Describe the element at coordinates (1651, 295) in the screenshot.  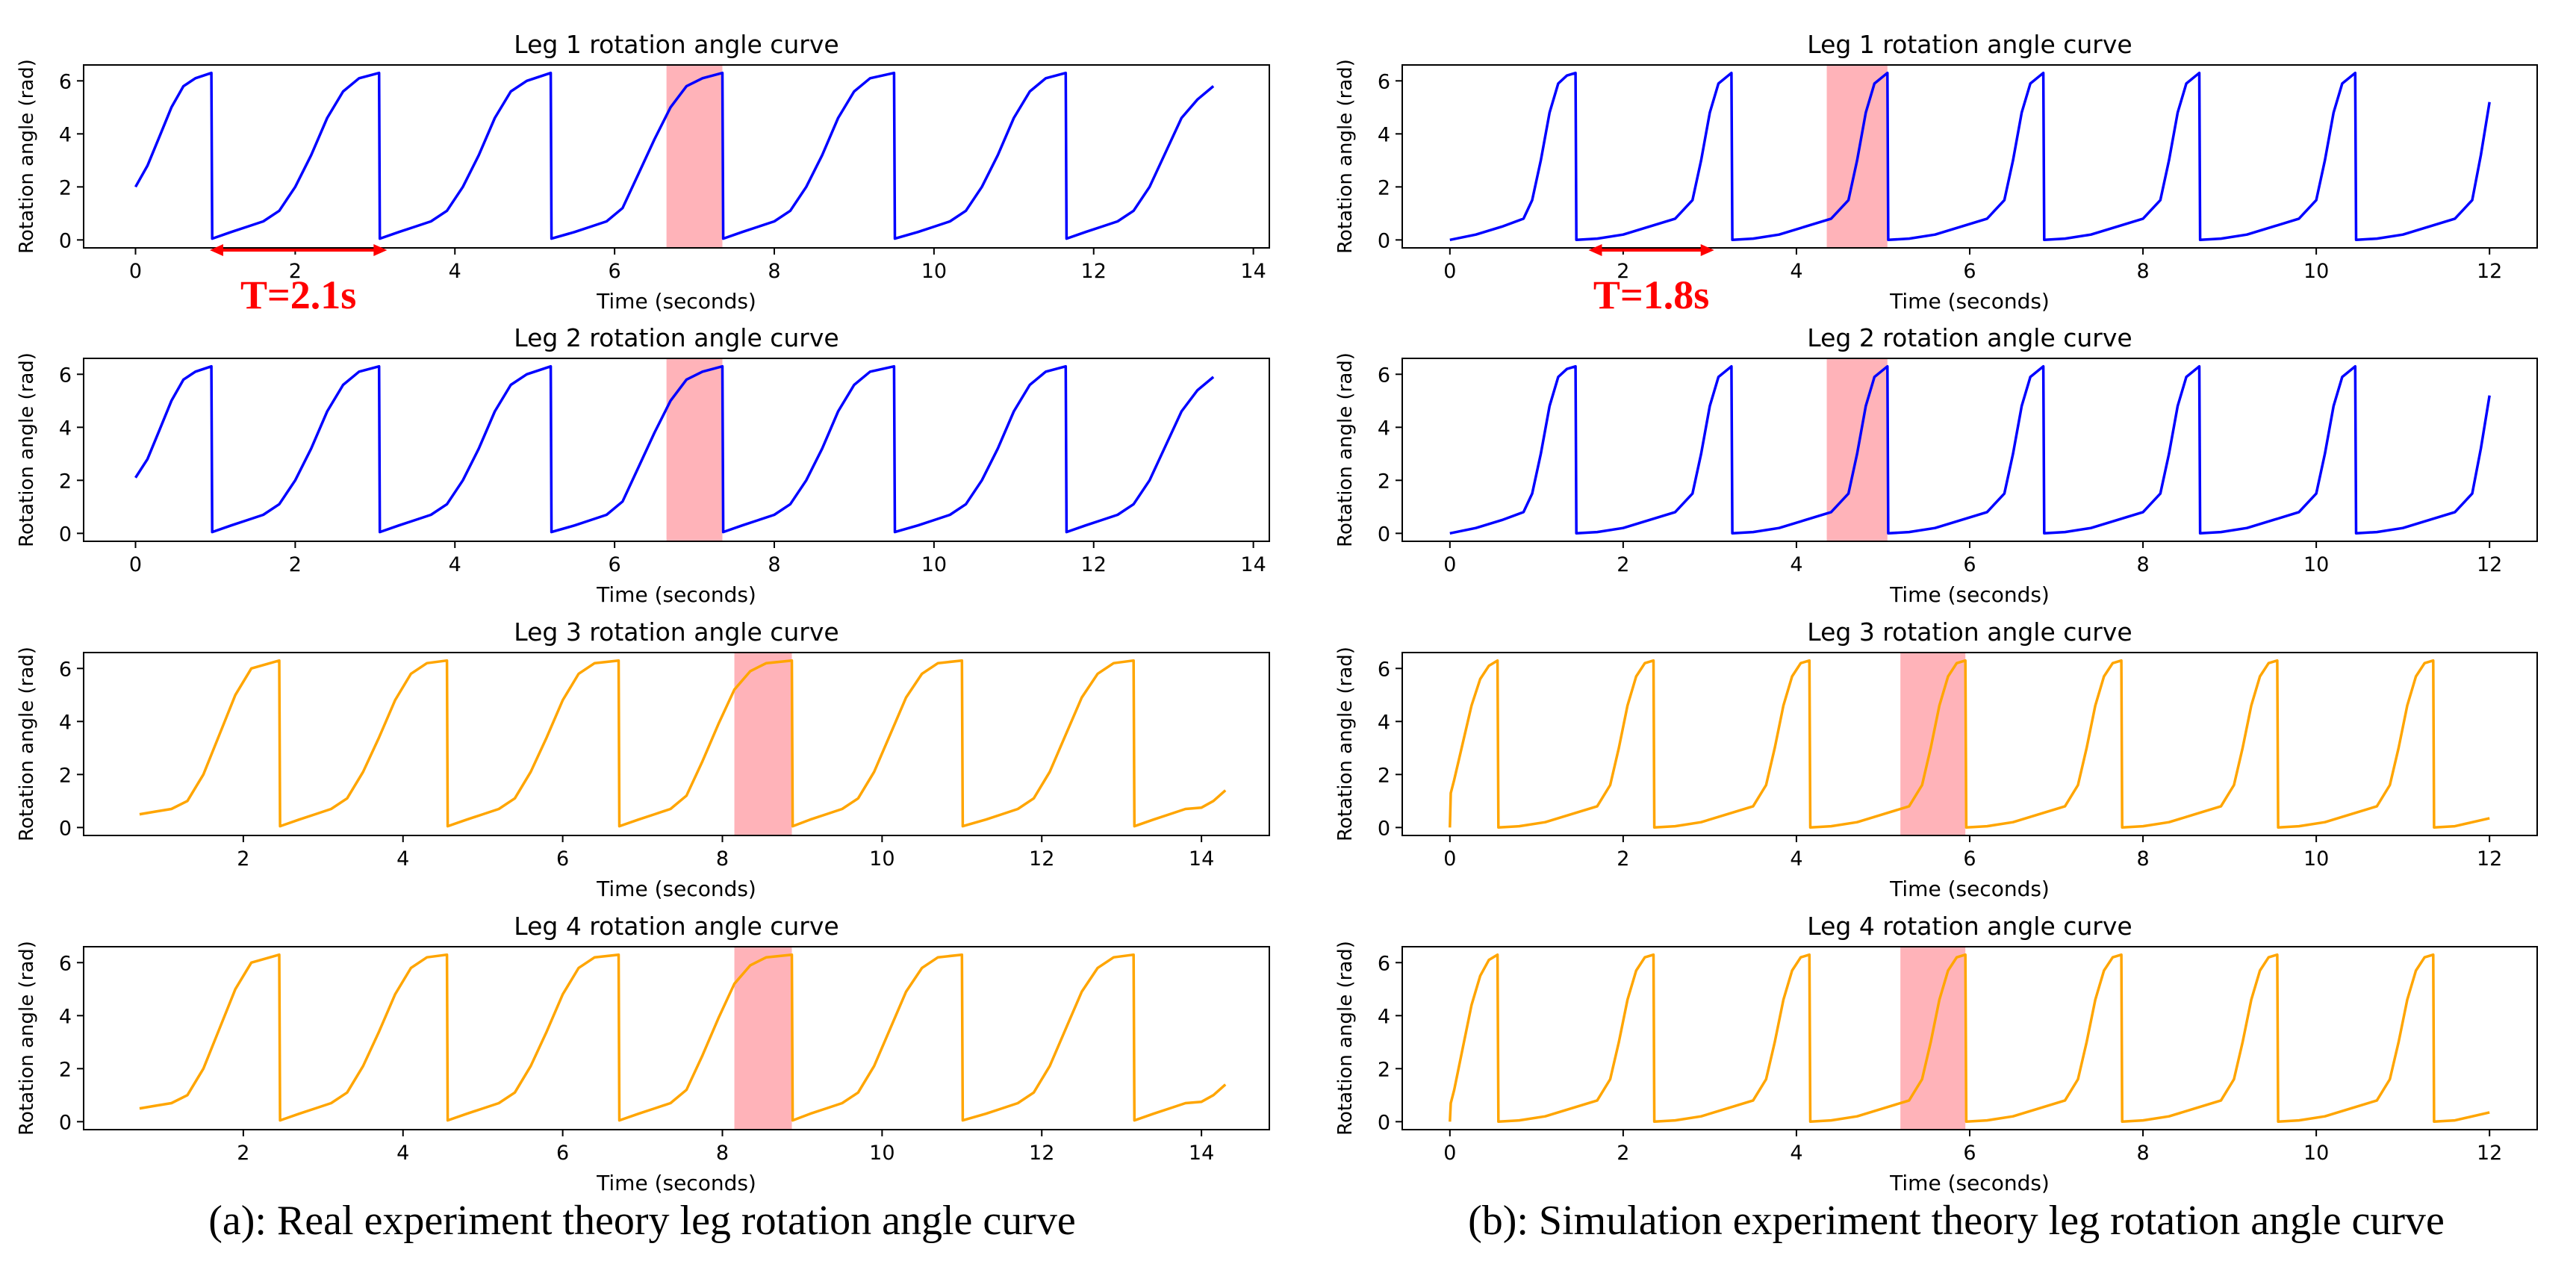
I see `period-label: T=1.8s` at that location.